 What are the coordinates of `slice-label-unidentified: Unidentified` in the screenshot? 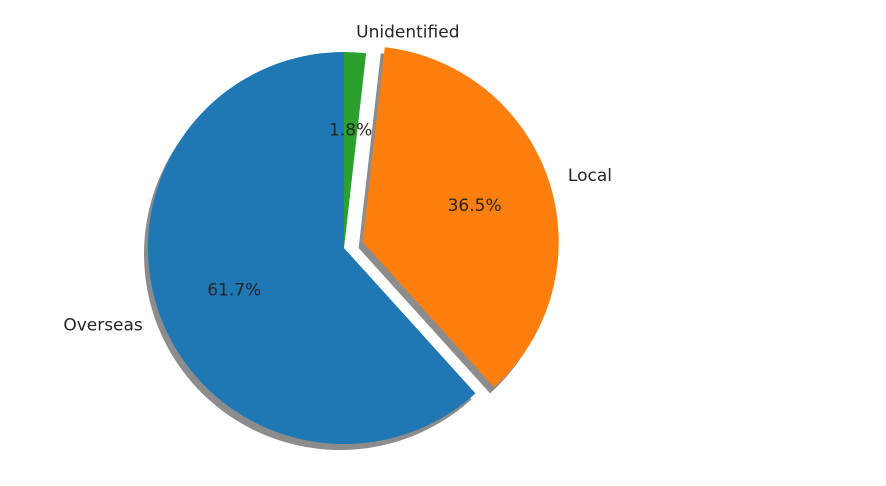 It's located at (407, 33).